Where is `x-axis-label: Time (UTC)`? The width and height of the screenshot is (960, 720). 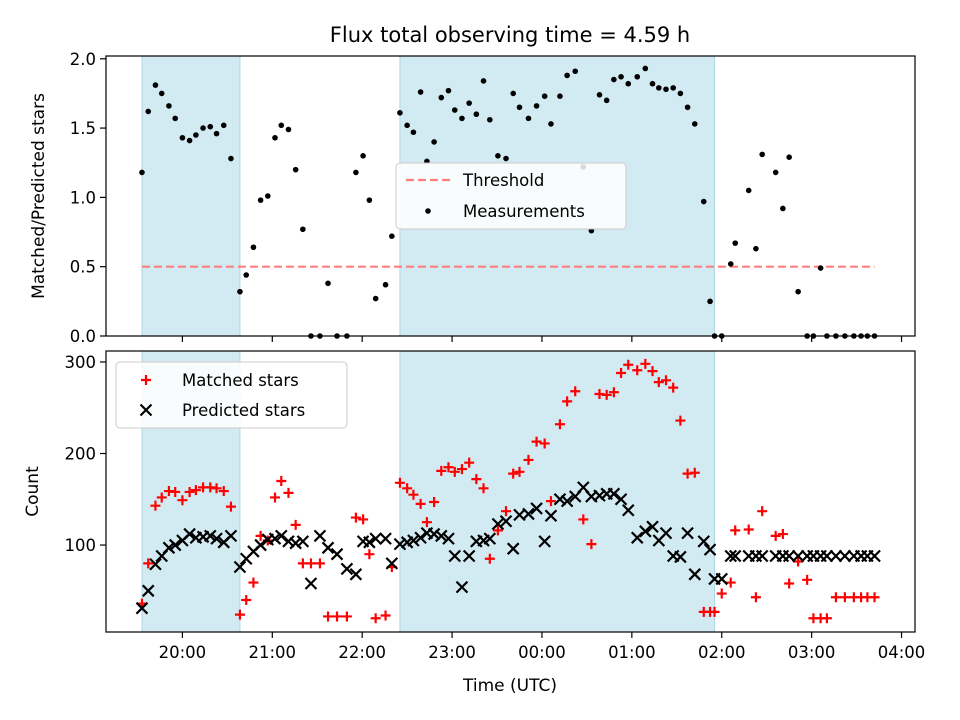
x-axis-label: Time (UTC) is located at coordinates (509, 686).